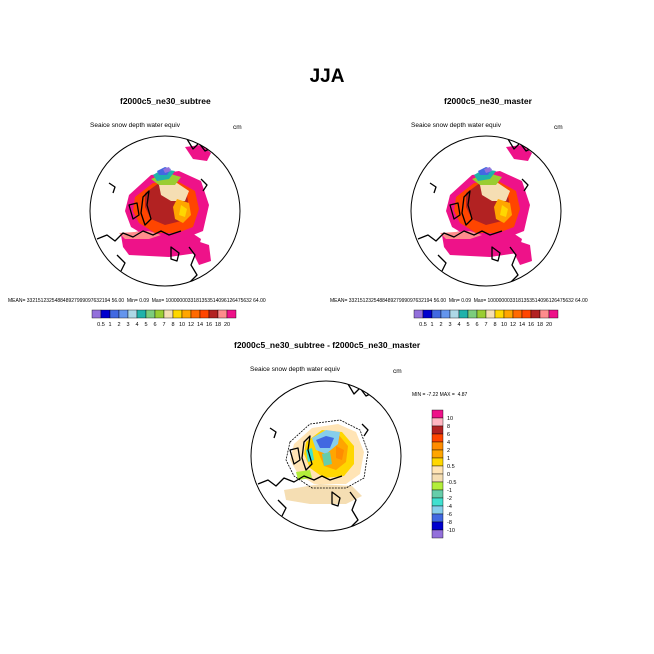 Image resolution: width=654 pixels, height=654 pixels. I want to click on panel3-colorbar: 10 8 6 4 2 1 0.5 0 -0.5 -1 -2 -4 -6 -8 -10, so click(443, 474).